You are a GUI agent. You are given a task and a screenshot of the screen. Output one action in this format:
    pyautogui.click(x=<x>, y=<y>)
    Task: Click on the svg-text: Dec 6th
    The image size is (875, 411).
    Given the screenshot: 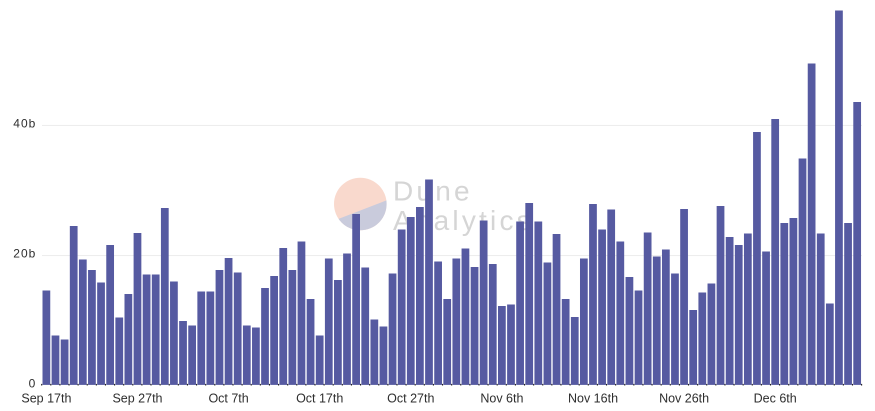 What is the action you would take?
    pyautogui.click(x=775, y=399)
    